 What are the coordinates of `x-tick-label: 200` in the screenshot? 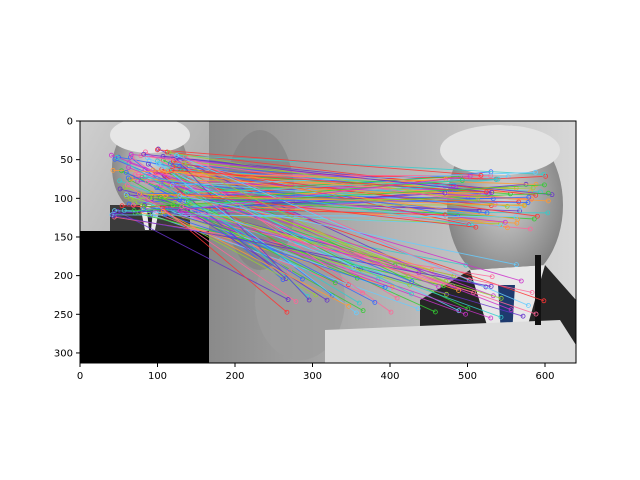 It's located at (234, 376).